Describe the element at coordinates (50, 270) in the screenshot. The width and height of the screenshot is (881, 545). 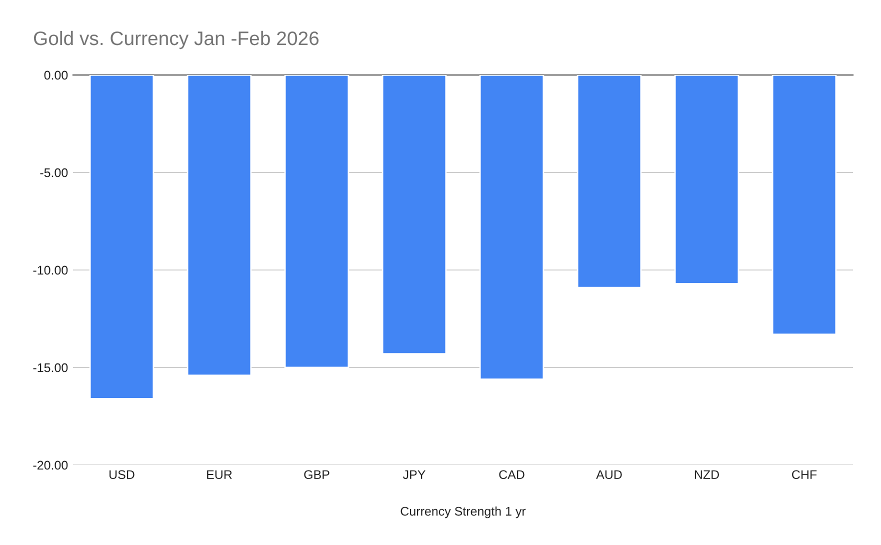
I see `y-tick-label: -10.00` at that location.